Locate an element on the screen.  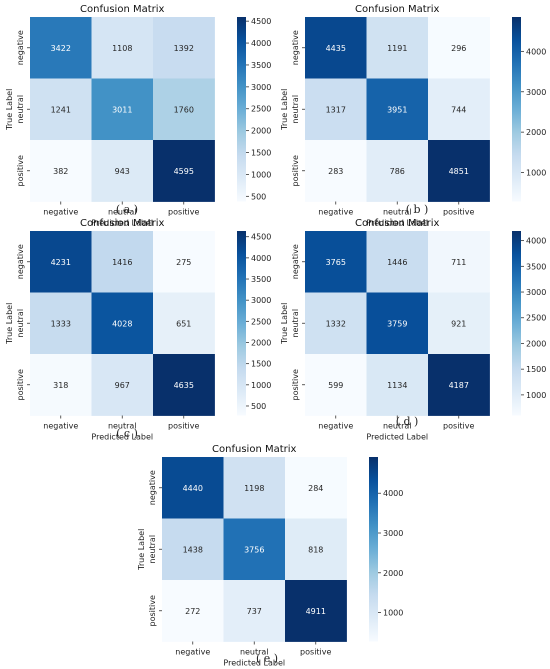
cell-value-label: 921 is located at coordinates (458, 323).